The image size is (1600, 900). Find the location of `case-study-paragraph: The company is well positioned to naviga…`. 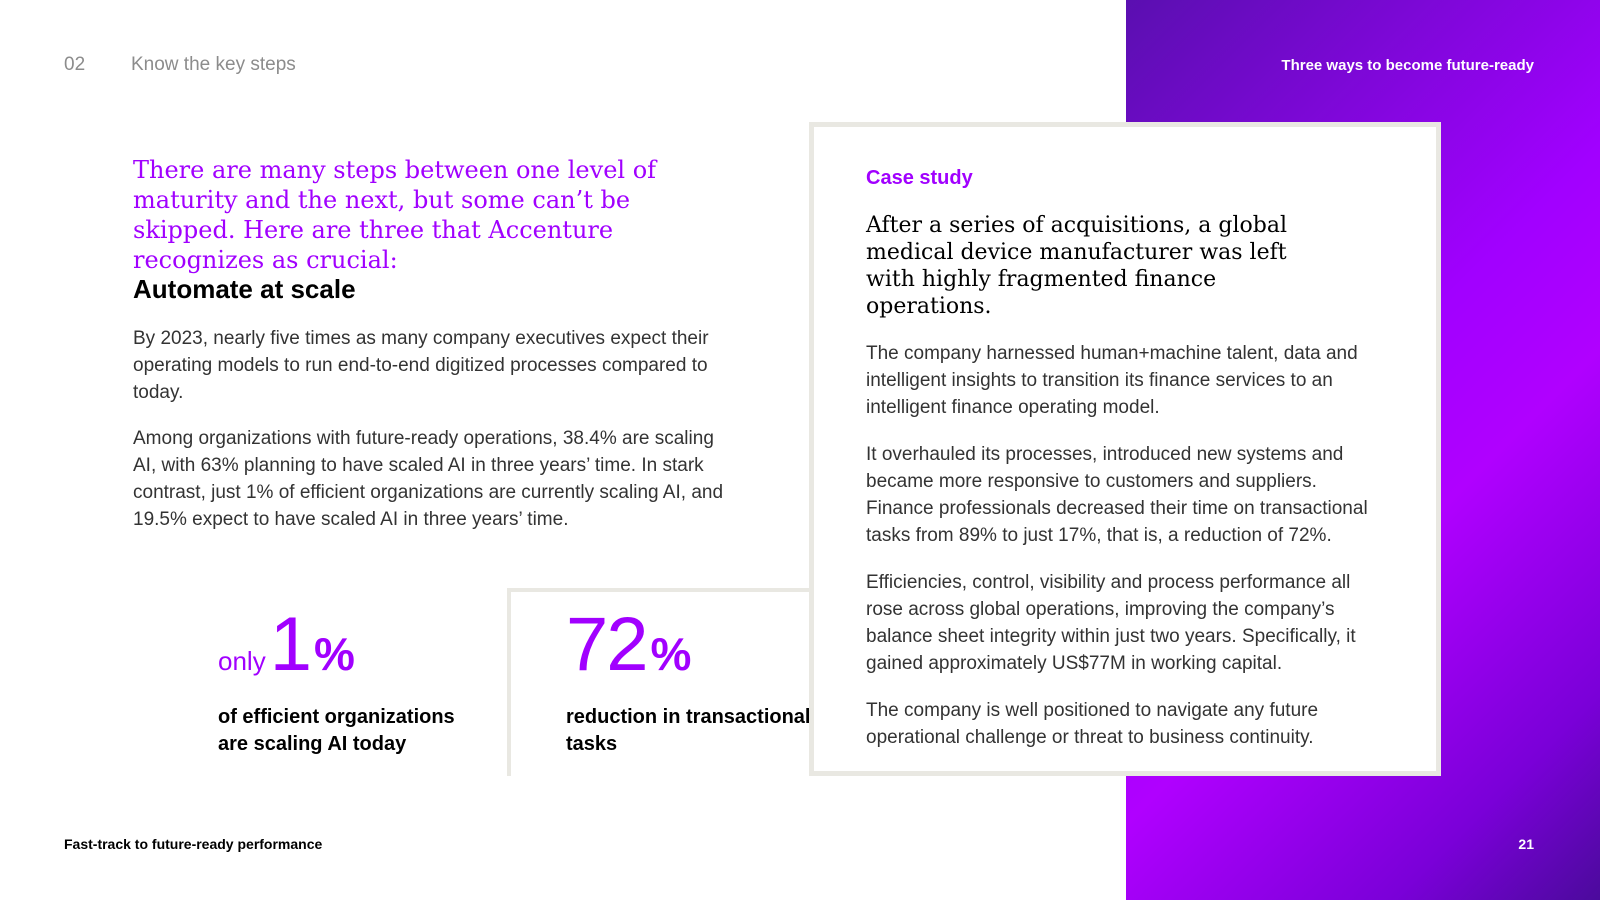

case-study-paragraph: The company is well positioned to naviga… is located at coordinates (1092, 724).